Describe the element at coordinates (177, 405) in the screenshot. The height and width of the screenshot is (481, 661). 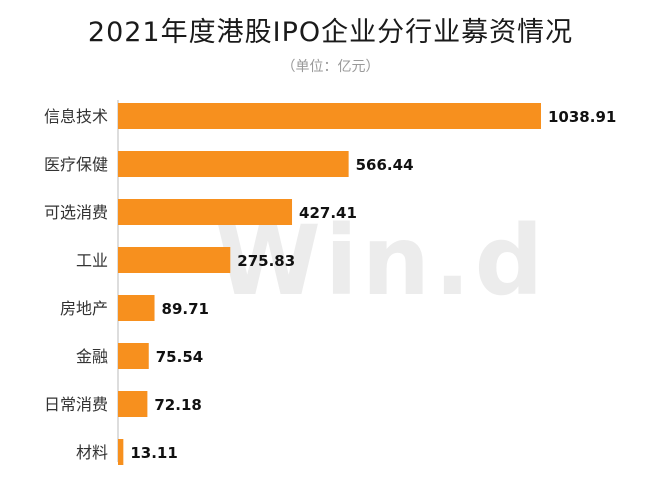
I see `data-label: 72.18` at that location.